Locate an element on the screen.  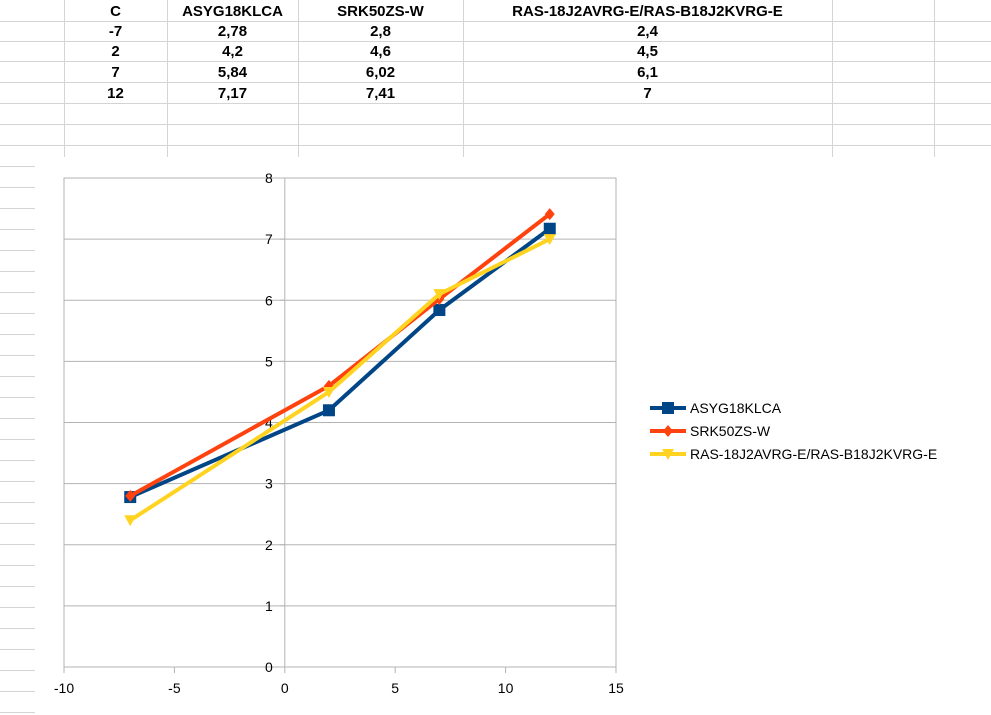
legend-label: ASYG18KLCA is located at coordinates (736, 408).